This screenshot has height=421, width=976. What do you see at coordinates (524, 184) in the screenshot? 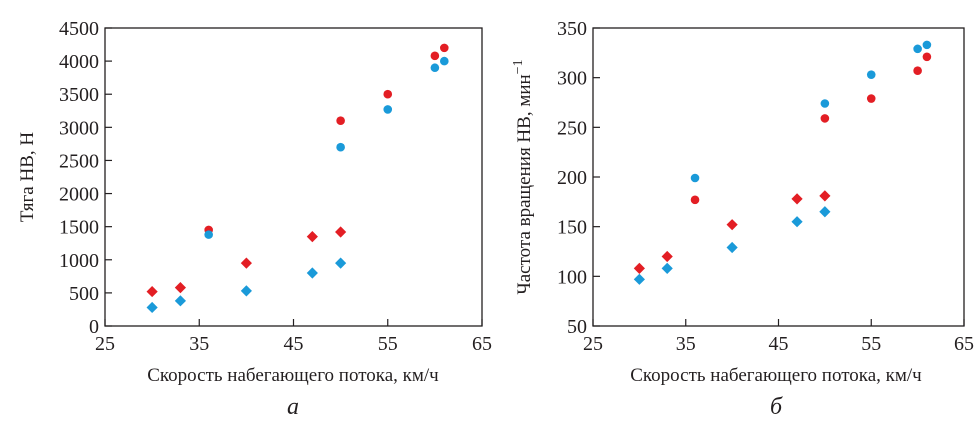
I see `chart-b-ylabel-main: Частота вращения НВ, мин` at bounding box center [524, 184].